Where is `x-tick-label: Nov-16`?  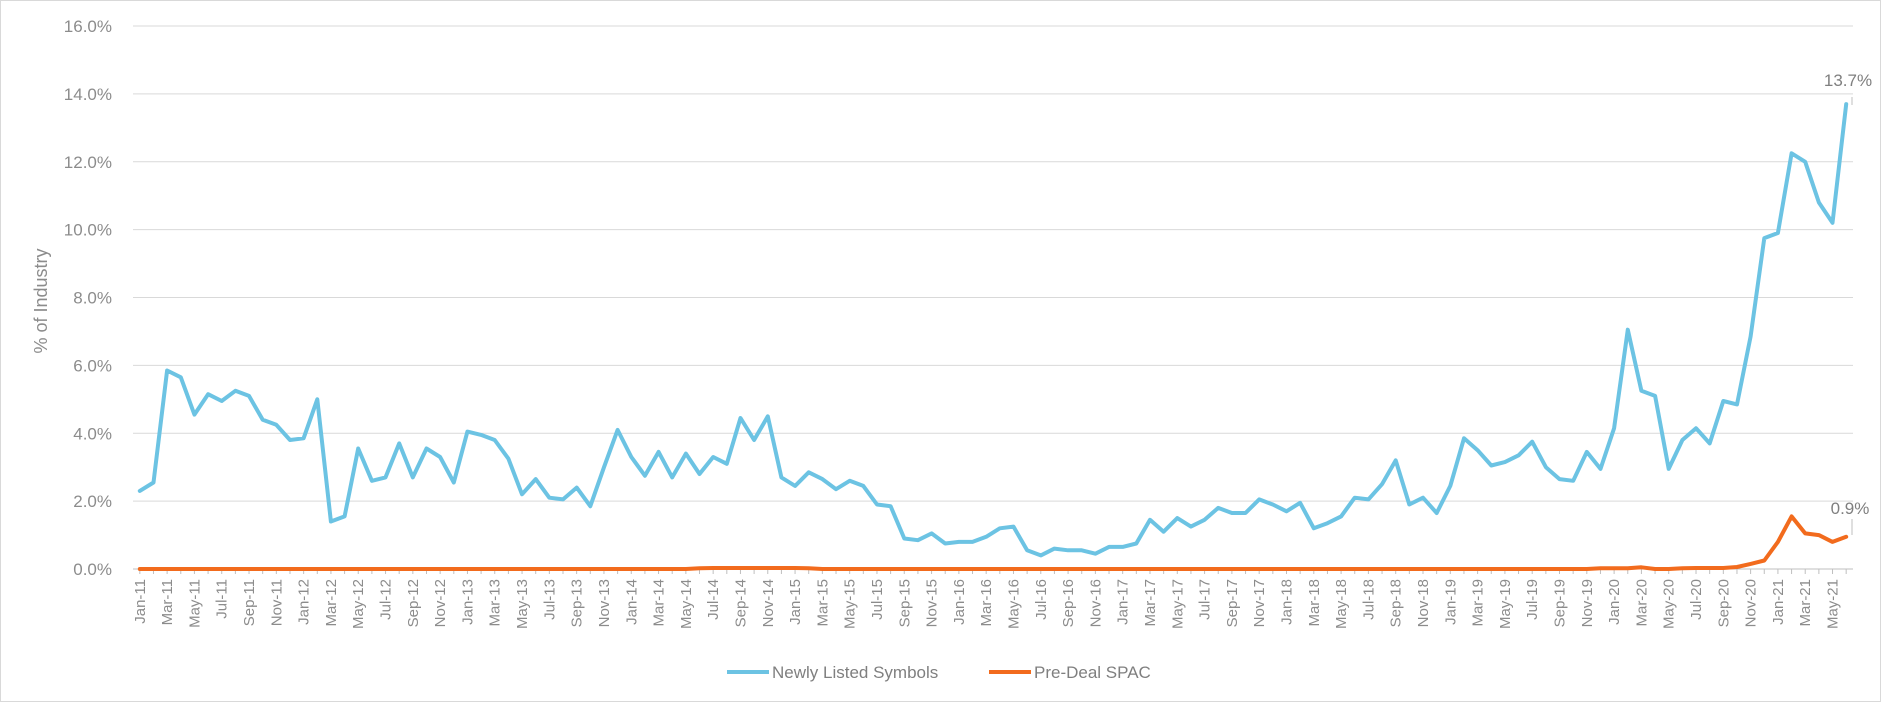
x-tick-label: Nov-16 is located at coordinates (1095, 603).